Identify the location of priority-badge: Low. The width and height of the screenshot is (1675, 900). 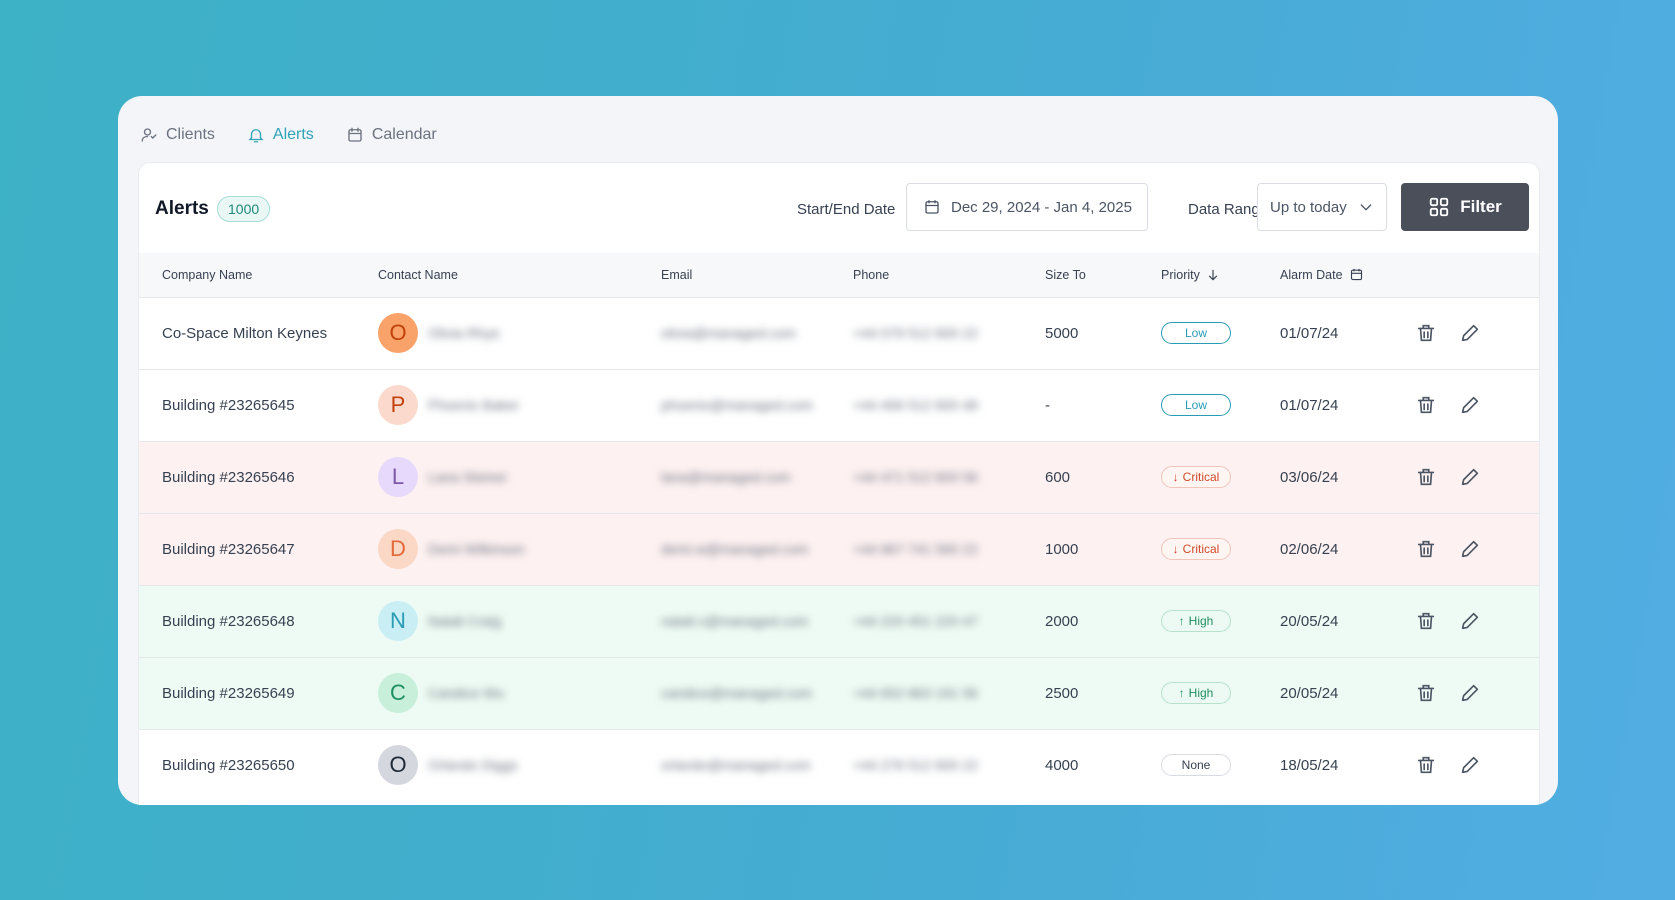
(1196, 405).